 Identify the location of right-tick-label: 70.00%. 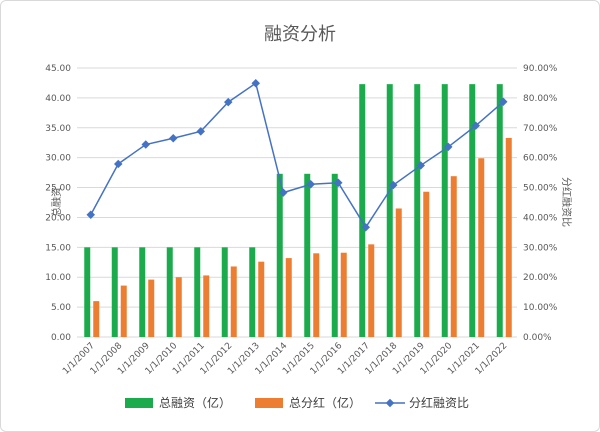
(540, 129).